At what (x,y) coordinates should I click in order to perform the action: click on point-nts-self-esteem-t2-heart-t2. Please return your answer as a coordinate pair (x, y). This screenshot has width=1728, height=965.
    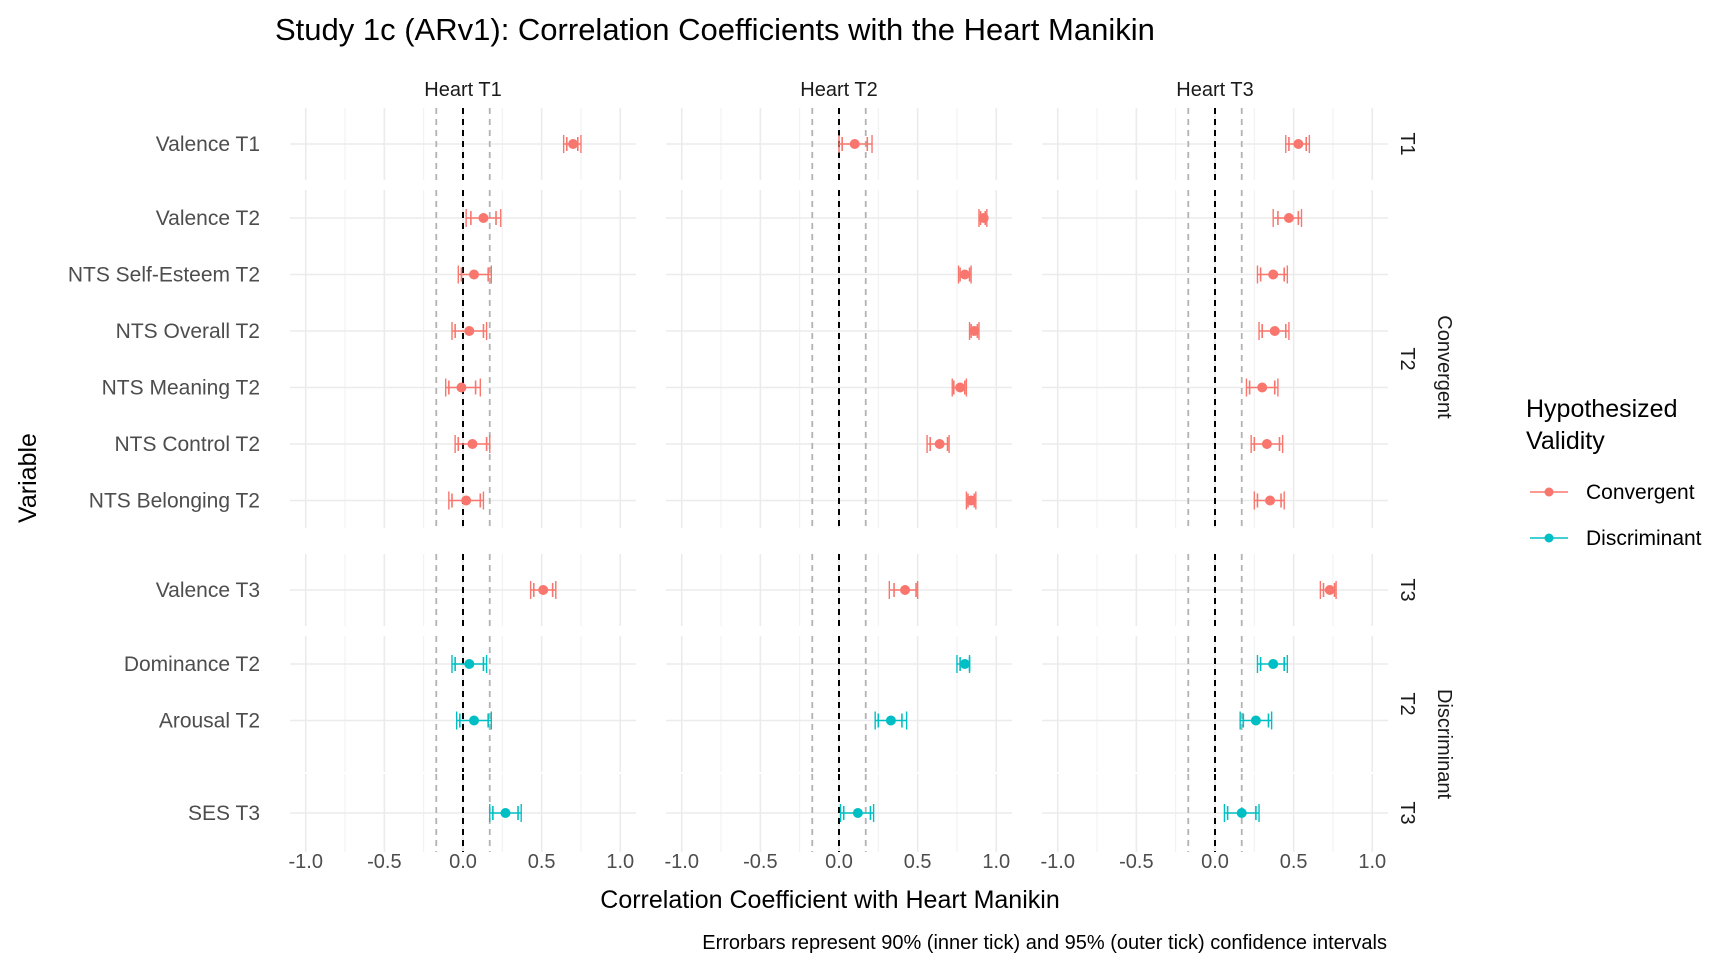
    Looking at the image, I should click on (964, 274).